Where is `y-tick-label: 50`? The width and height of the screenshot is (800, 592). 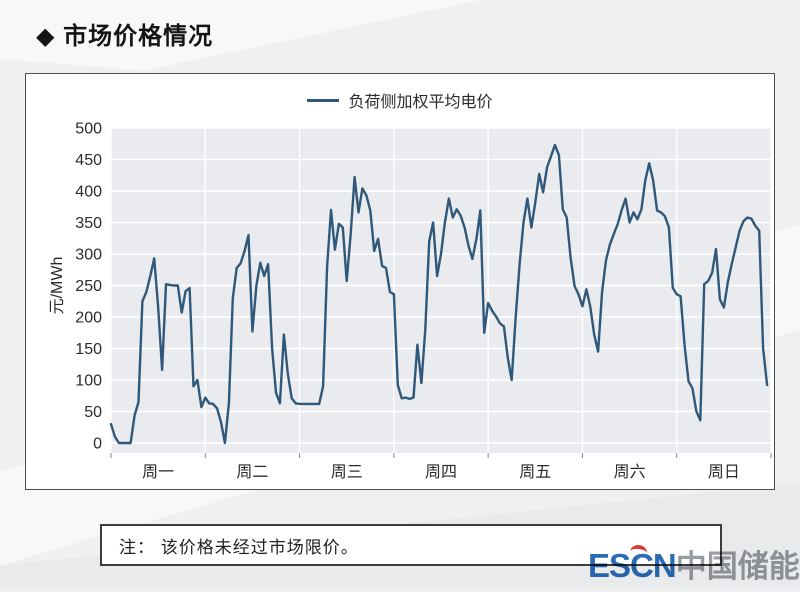
y-tick-label: 50 is located at coordinates (93, 412).